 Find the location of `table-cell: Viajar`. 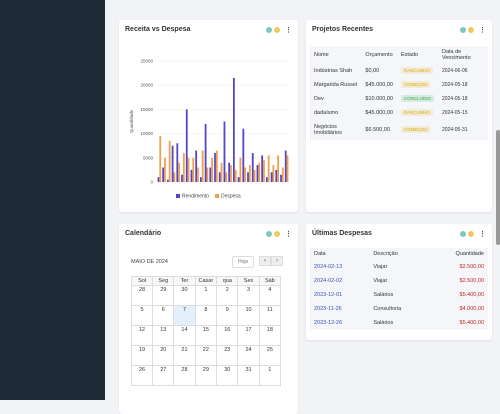

table-cell: Viajar is located at coordinates (380, 281).